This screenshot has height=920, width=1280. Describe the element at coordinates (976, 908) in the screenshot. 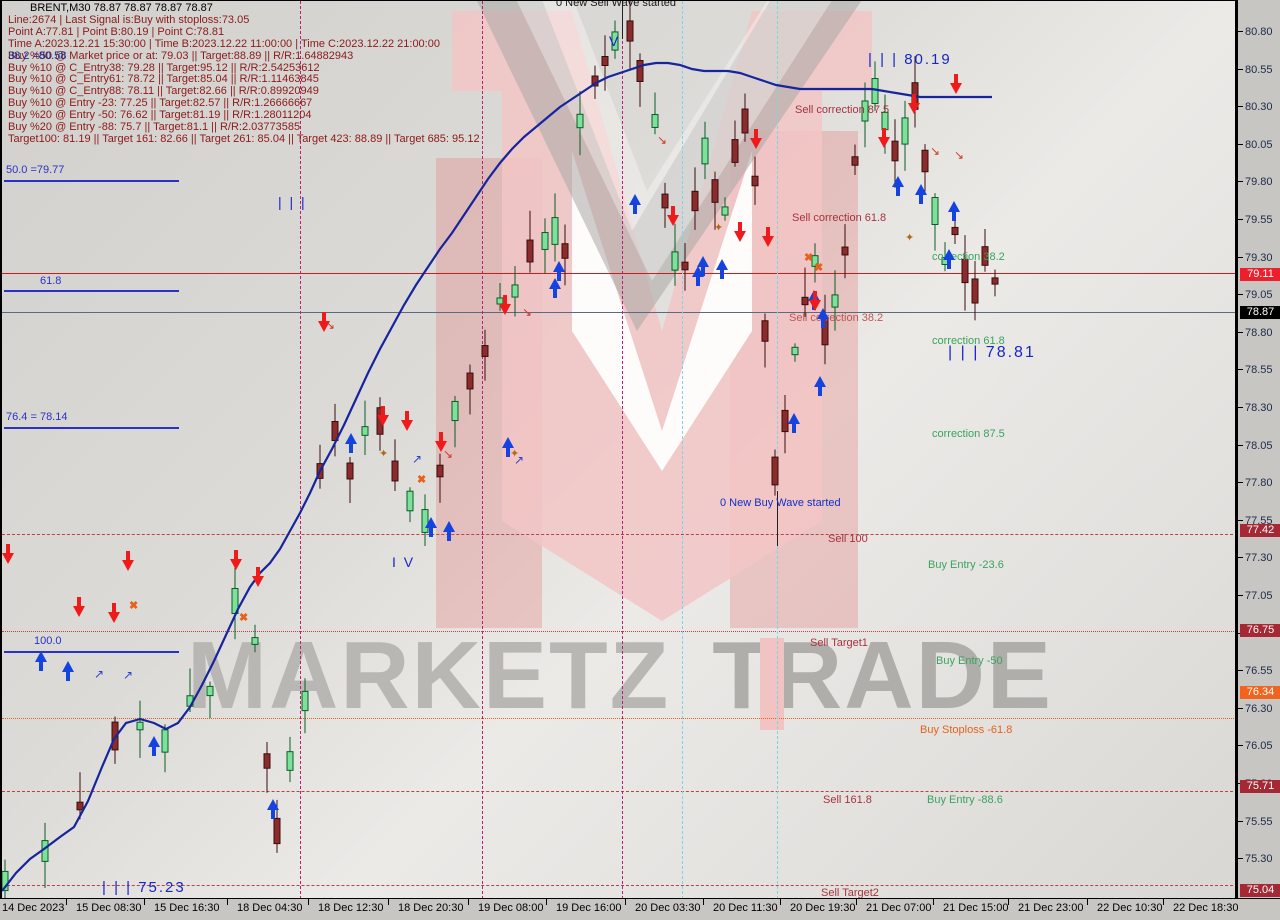

I see `time-tick: 21 Dec 15:00` at that location.